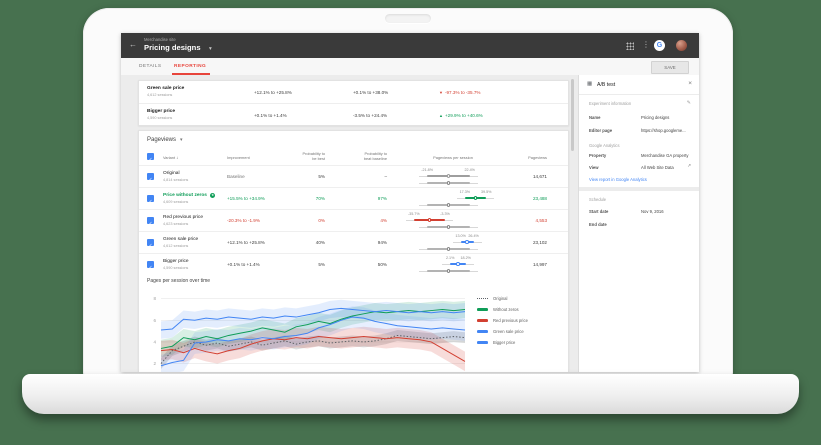 The image size is (821, 445). Describe the element at coordinates (382, 242) in the screenshot. I see `prob-beat-value: 94%` at that location.